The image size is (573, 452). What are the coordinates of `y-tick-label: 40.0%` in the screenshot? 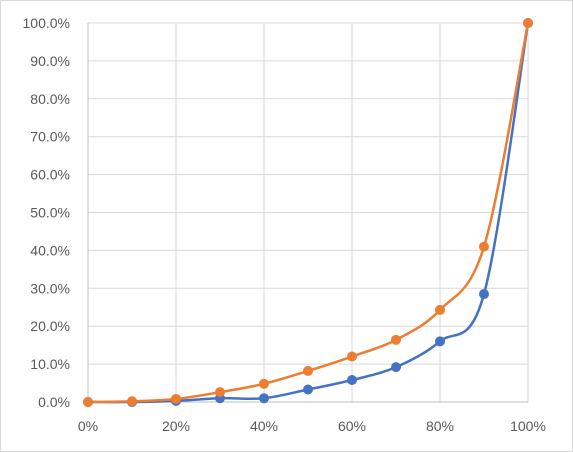 It's located at (50, 250).